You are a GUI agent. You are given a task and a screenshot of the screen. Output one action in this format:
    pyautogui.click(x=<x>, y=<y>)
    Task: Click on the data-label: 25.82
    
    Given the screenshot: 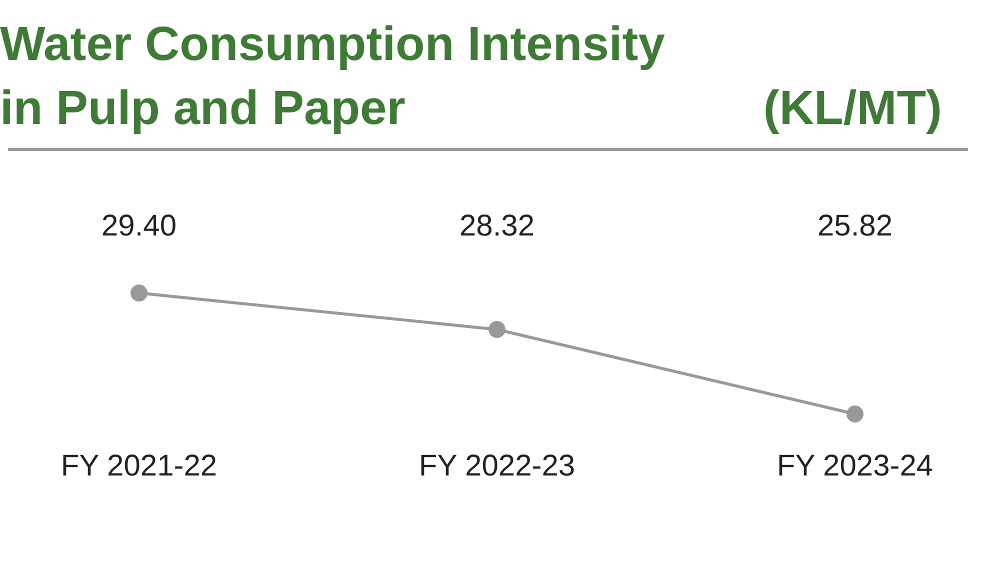 What is the action you would take?
    pyautogui.click(x=855, y=225)
    